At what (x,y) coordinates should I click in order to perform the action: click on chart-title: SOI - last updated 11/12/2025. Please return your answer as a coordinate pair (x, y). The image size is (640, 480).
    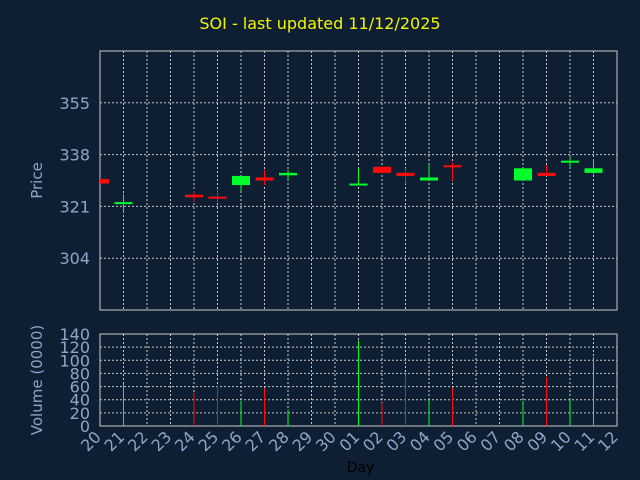
    Looking at the image, I should click on (320, 23).